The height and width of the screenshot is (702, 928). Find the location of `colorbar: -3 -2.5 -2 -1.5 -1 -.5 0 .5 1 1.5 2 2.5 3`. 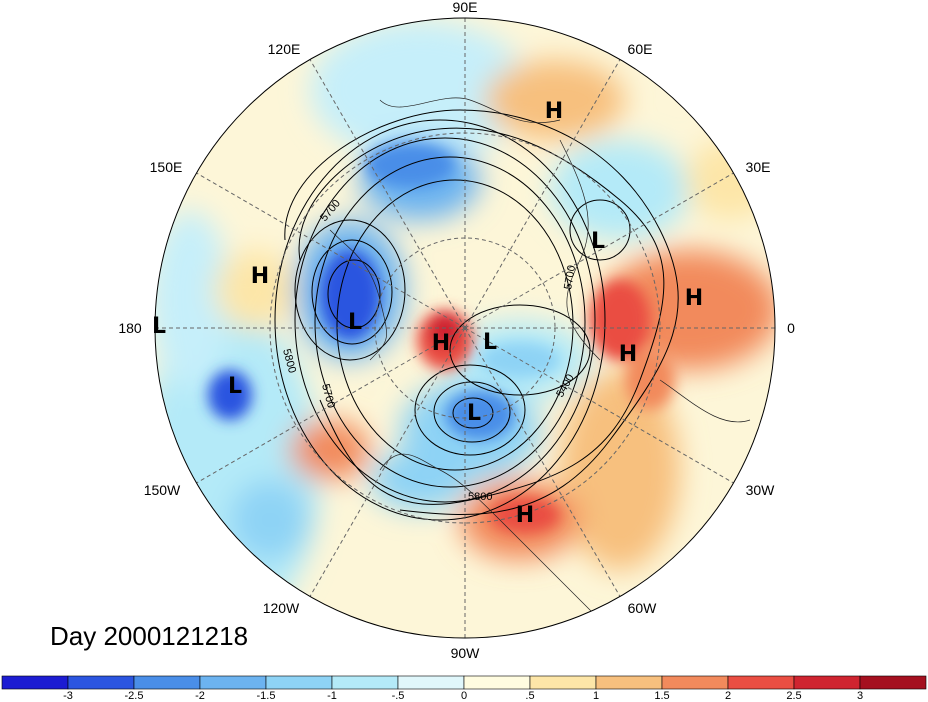

colorbar: -3 -2.5 -2 -1.5 -1 -.5 0 .5 1 1.5 2 2.5 3 is located at coordinates (464, 688).